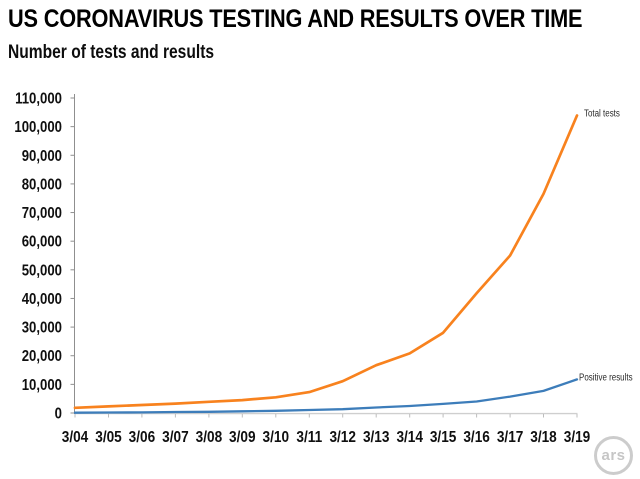 This screenshot has height=479, width=640. Describe the element at coordinates (209, 437) in the screenshot. I see `x-axis-label: 3/08` at that location.